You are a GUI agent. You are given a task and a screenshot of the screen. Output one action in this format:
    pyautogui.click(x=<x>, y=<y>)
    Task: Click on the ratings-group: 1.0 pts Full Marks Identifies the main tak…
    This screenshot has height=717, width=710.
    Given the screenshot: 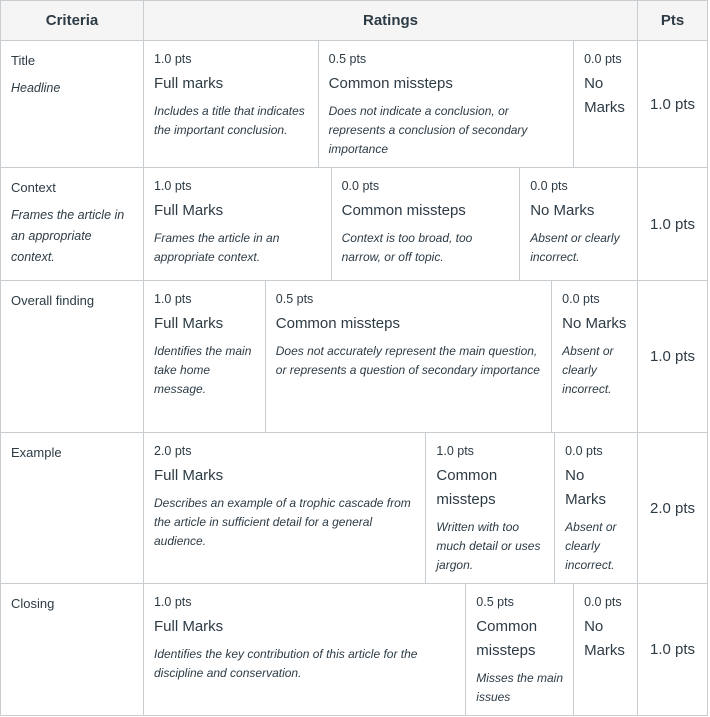 What is the action you would take?
    pyautogui.click(x=390, y=356)
    